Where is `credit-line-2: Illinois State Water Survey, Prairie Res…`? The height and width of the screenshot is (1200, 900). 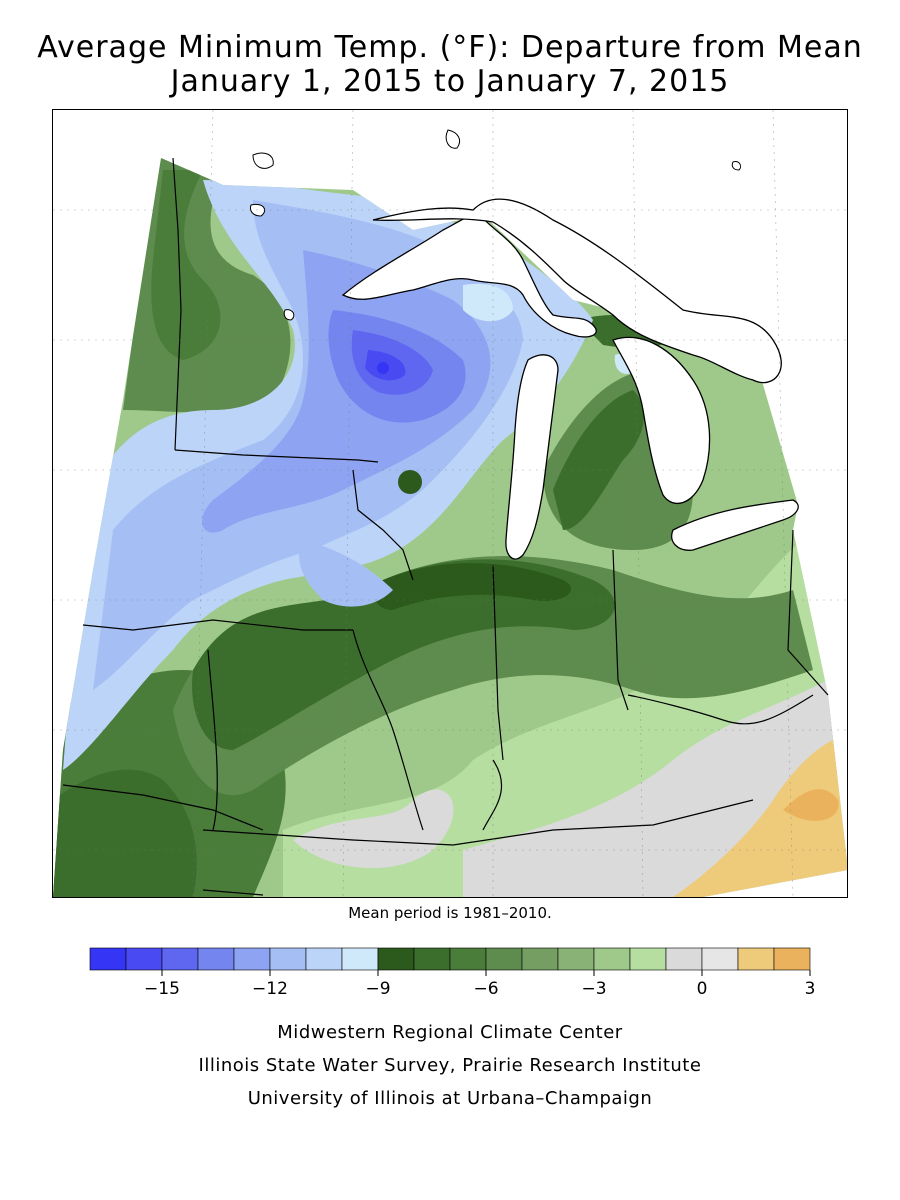 credit-line-2: Illinois State Water Survey, Prairie Res… is located at coordinates (450, 1065).